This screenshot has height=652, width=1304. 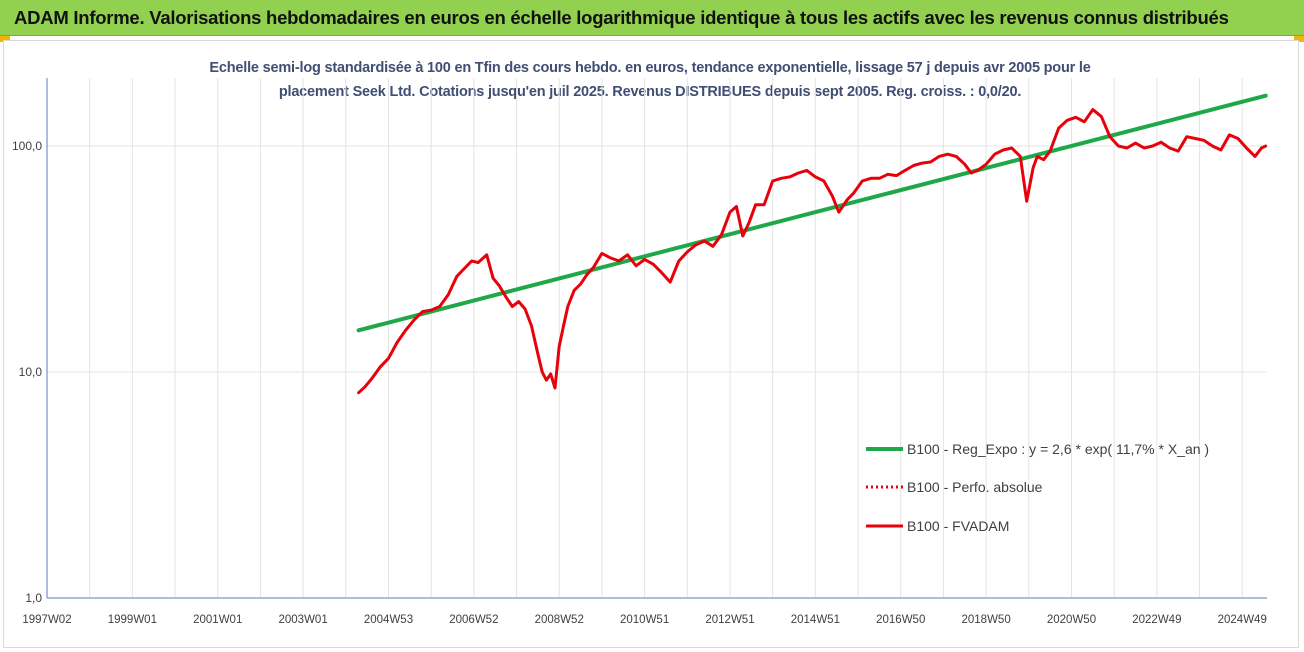 I want to click on x-tick-label: 2008W52, so click(x=559, y=620).